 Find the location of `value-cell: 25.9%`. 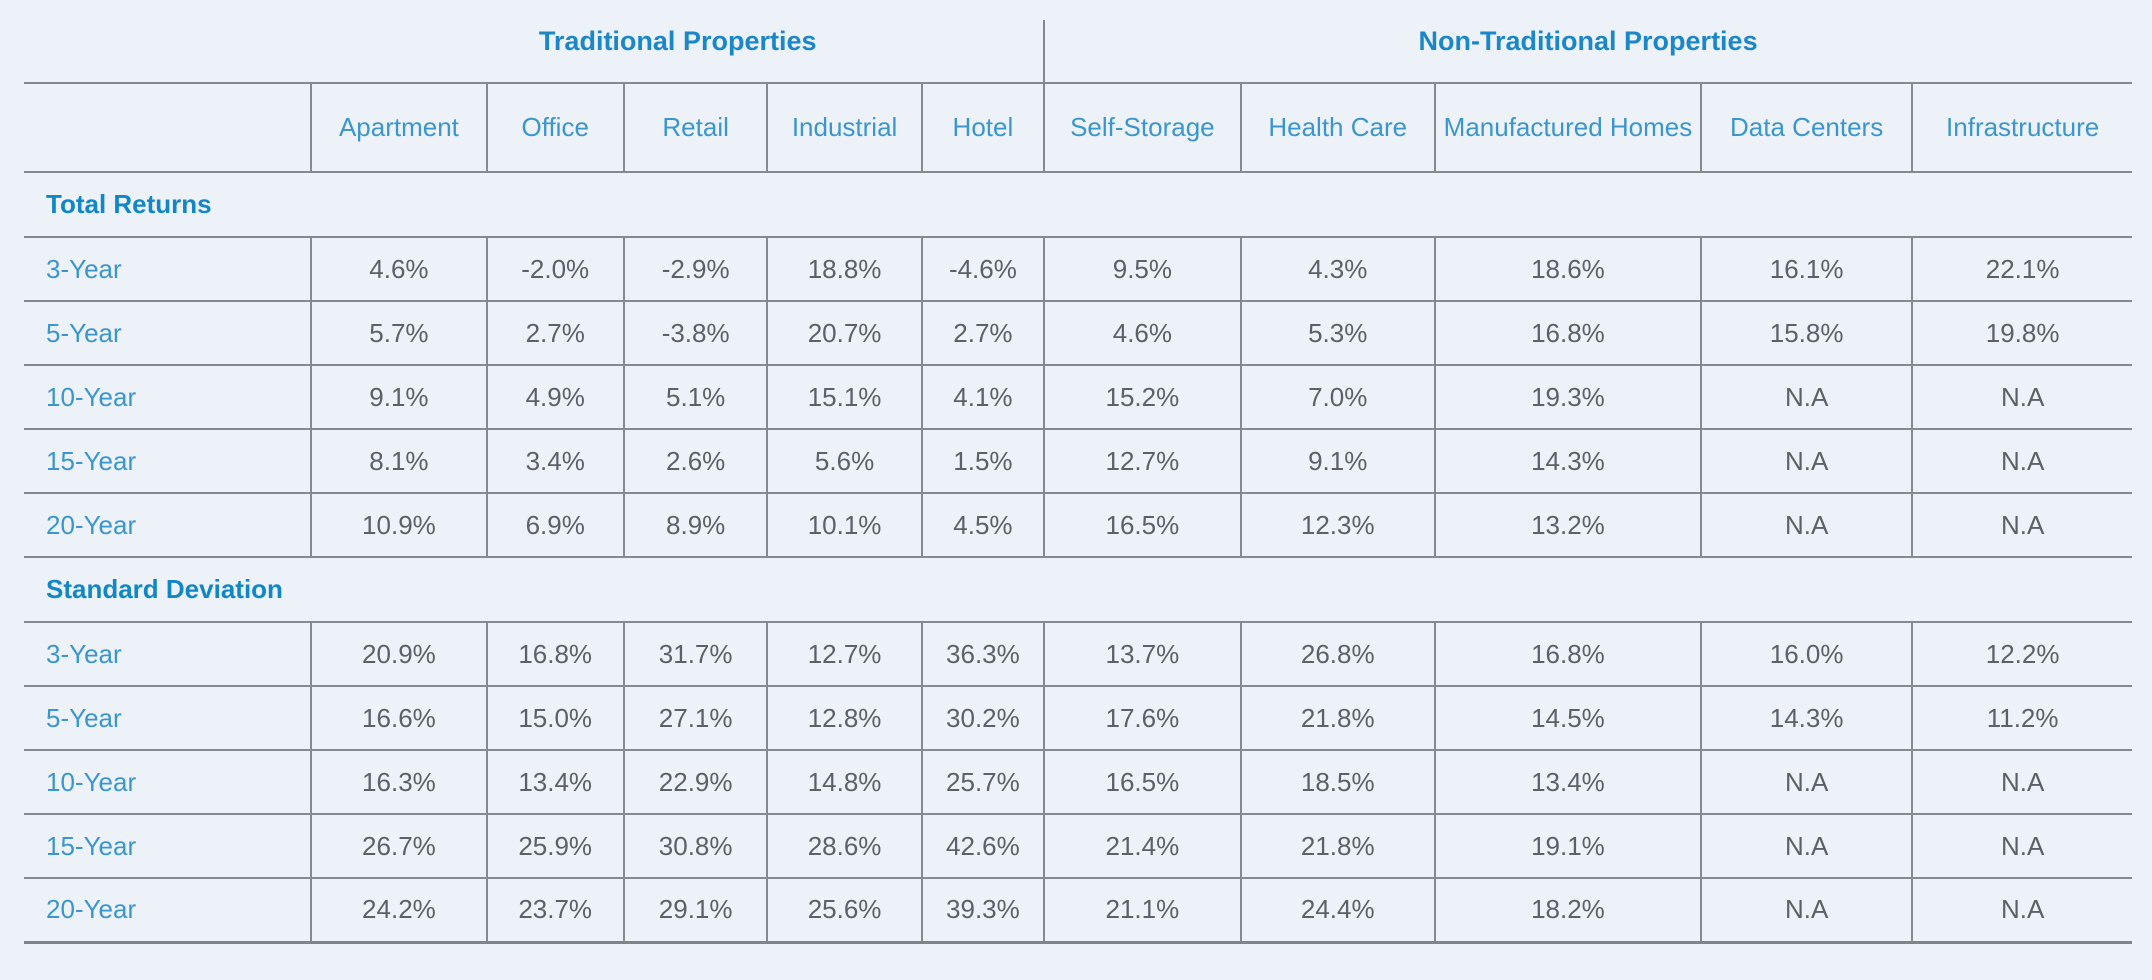

value-cell: 25.9% is located at coordinates (554, 846).